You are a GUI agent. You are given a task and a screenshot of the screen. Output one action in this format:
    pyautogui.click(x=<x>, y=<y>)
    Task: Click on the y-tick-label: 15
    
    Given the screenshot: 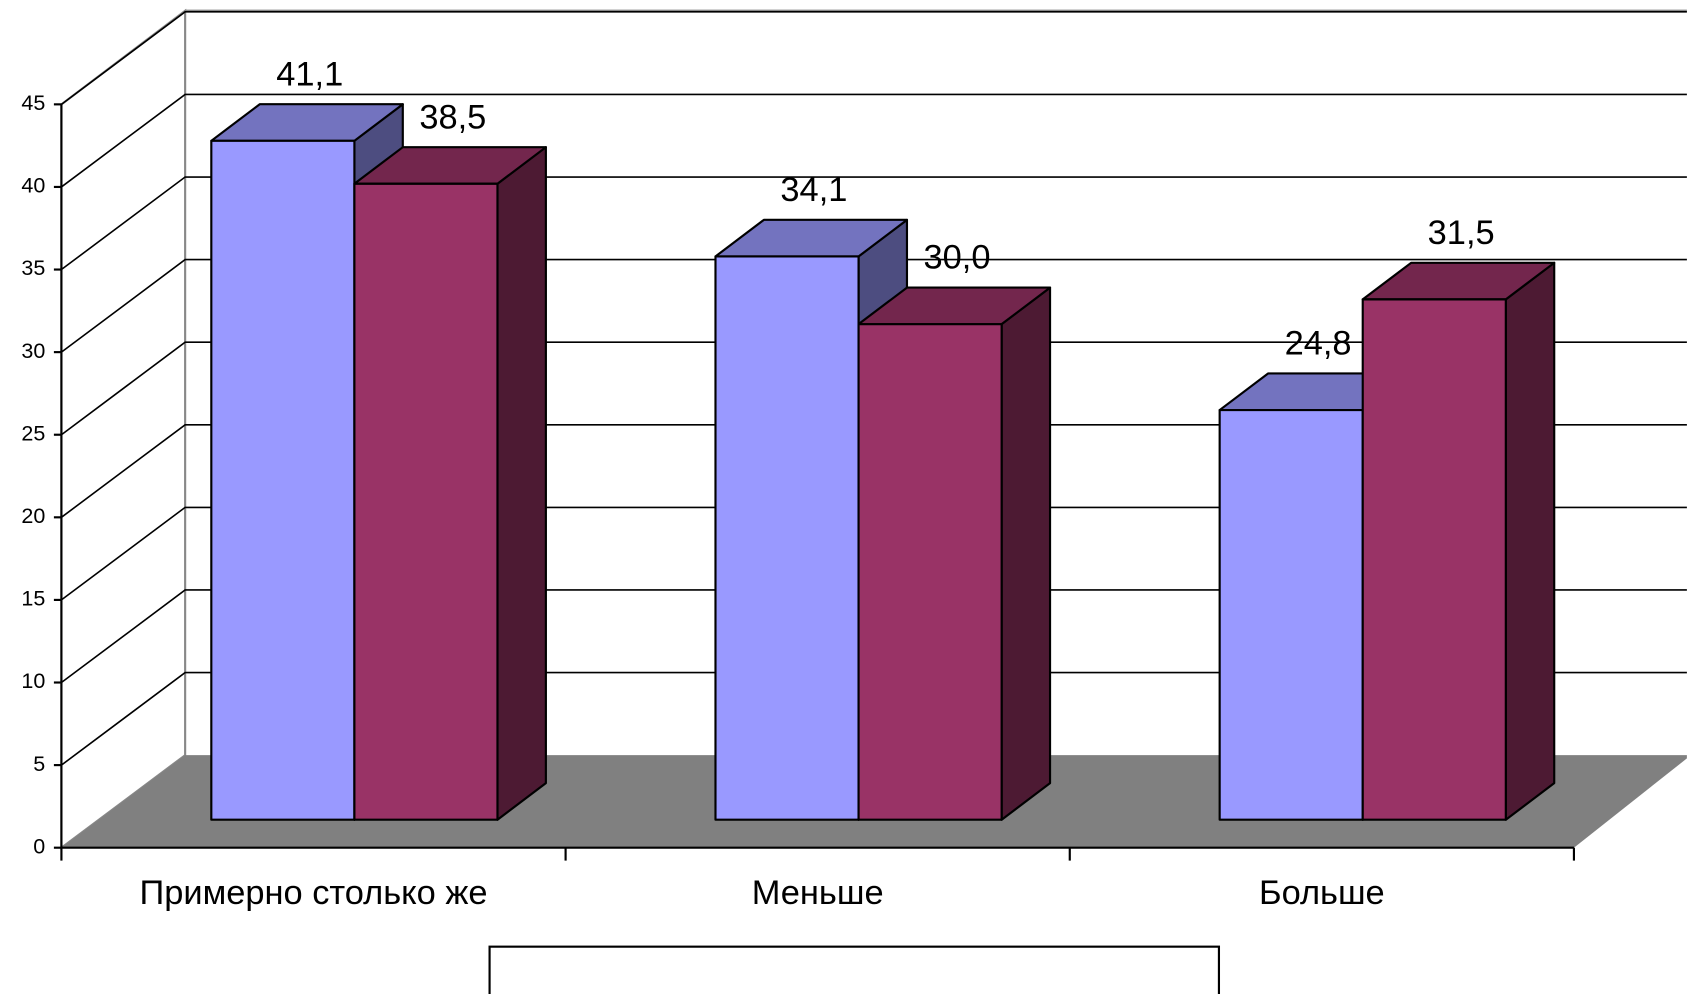 What is the action you would take?
    pyautogui.click(x=33, y=599)
    